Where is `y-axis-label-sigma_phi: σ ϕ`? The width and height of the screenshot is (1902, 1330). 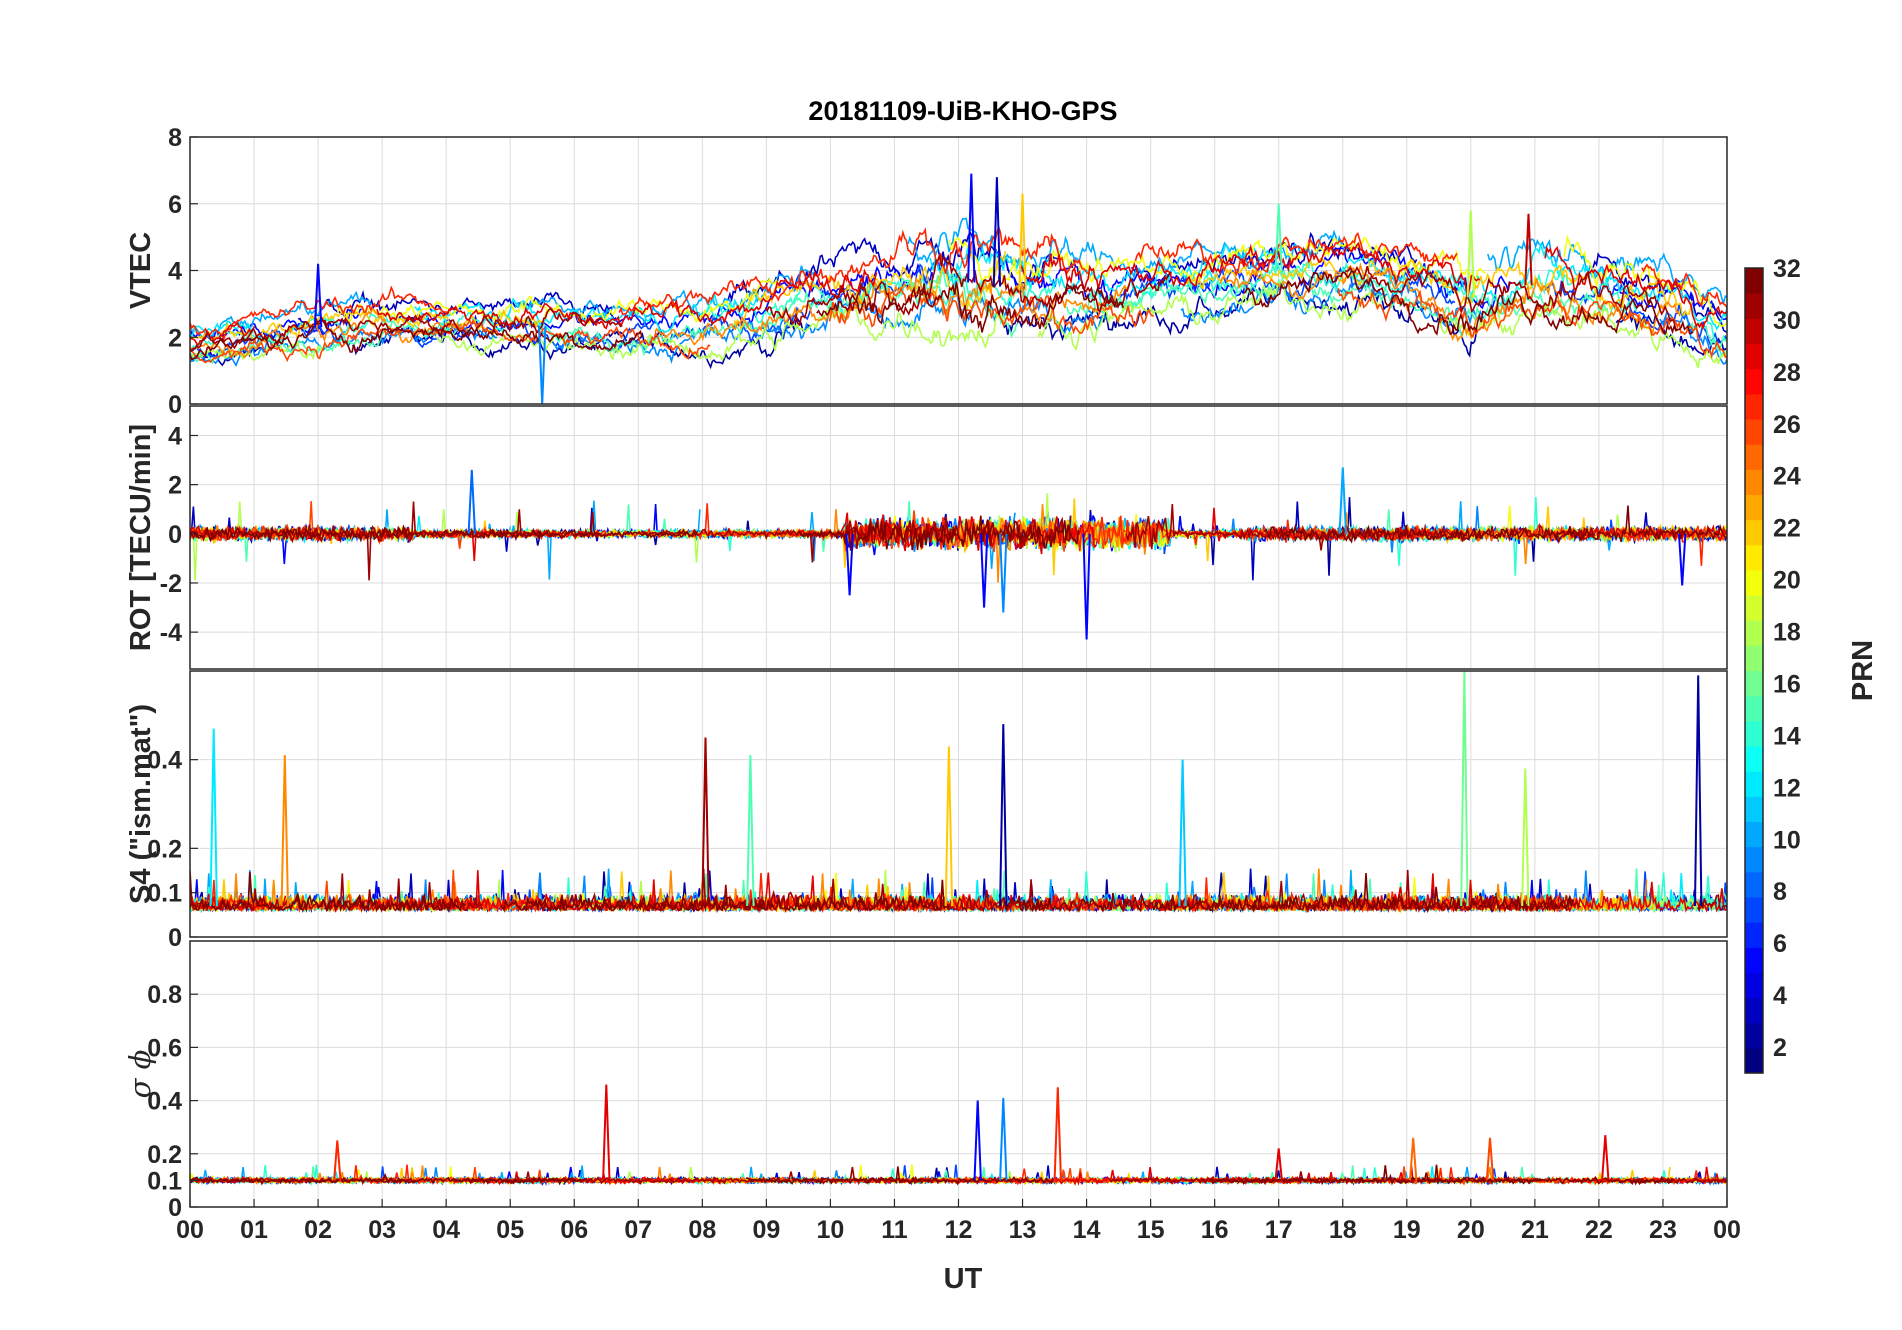
y-axis-label-sigma_phi: σ ϕ is located at coordinates (140, 1073).